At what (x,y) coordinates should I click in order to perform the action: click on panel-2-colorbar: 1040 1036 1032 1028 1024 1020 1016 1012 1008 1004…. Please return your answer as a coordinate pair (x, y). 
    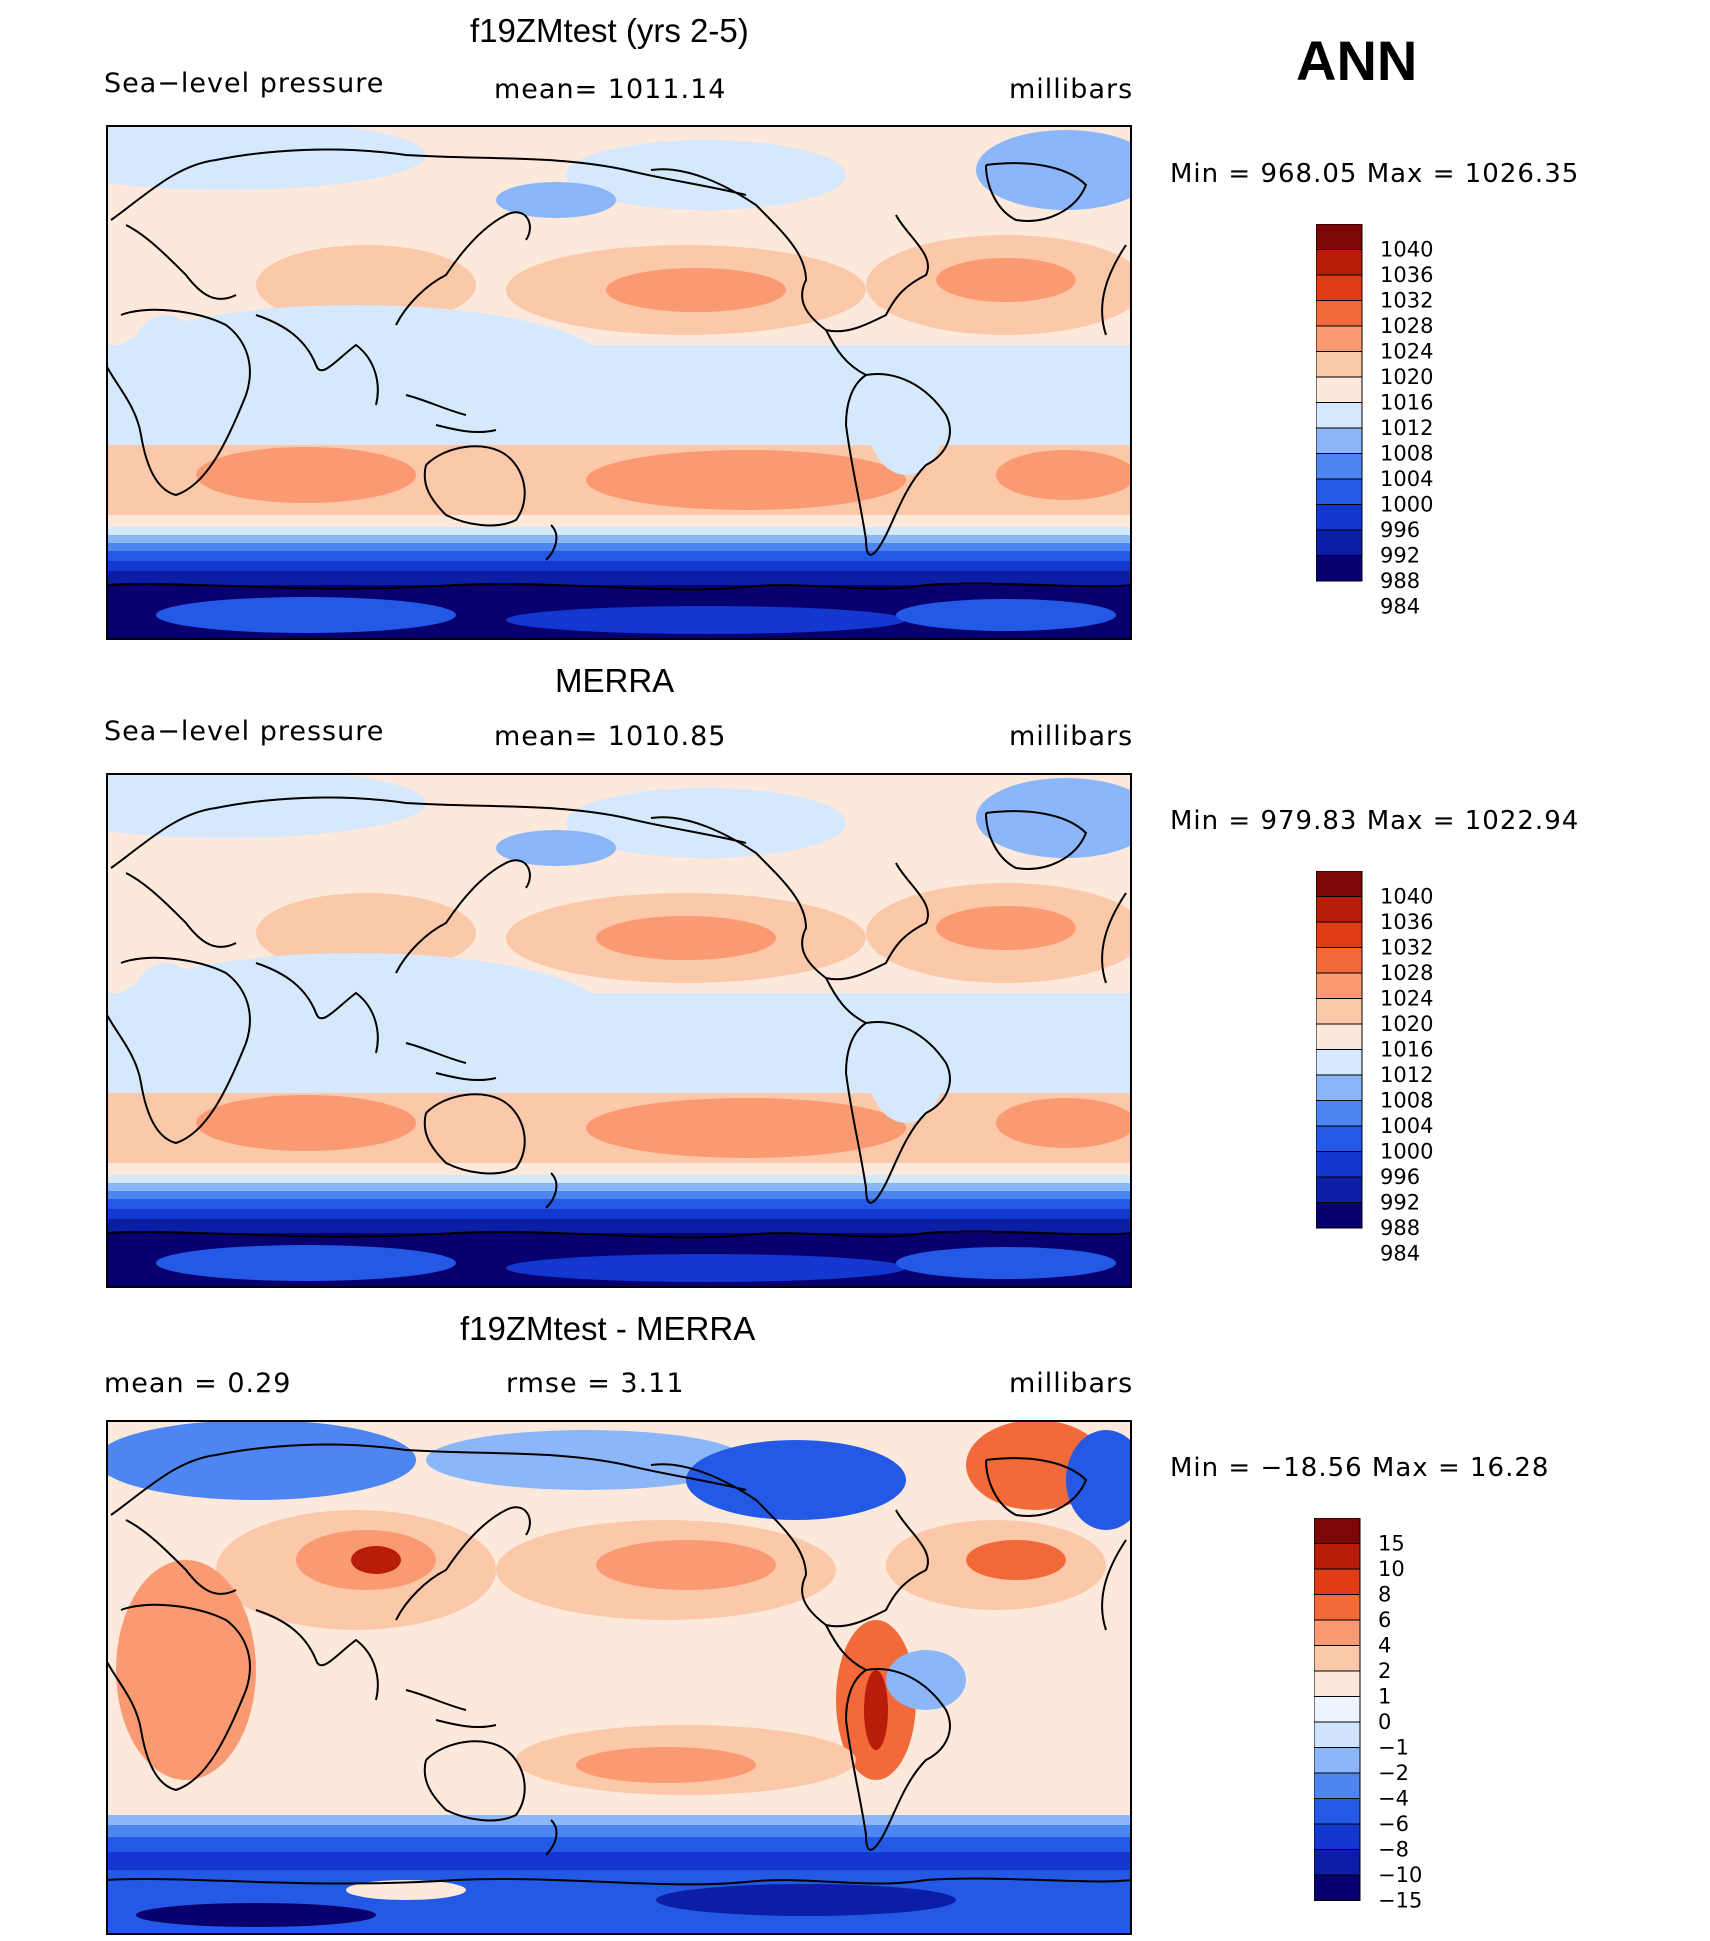
    Looking at the image, I should click on (1395, 1077).